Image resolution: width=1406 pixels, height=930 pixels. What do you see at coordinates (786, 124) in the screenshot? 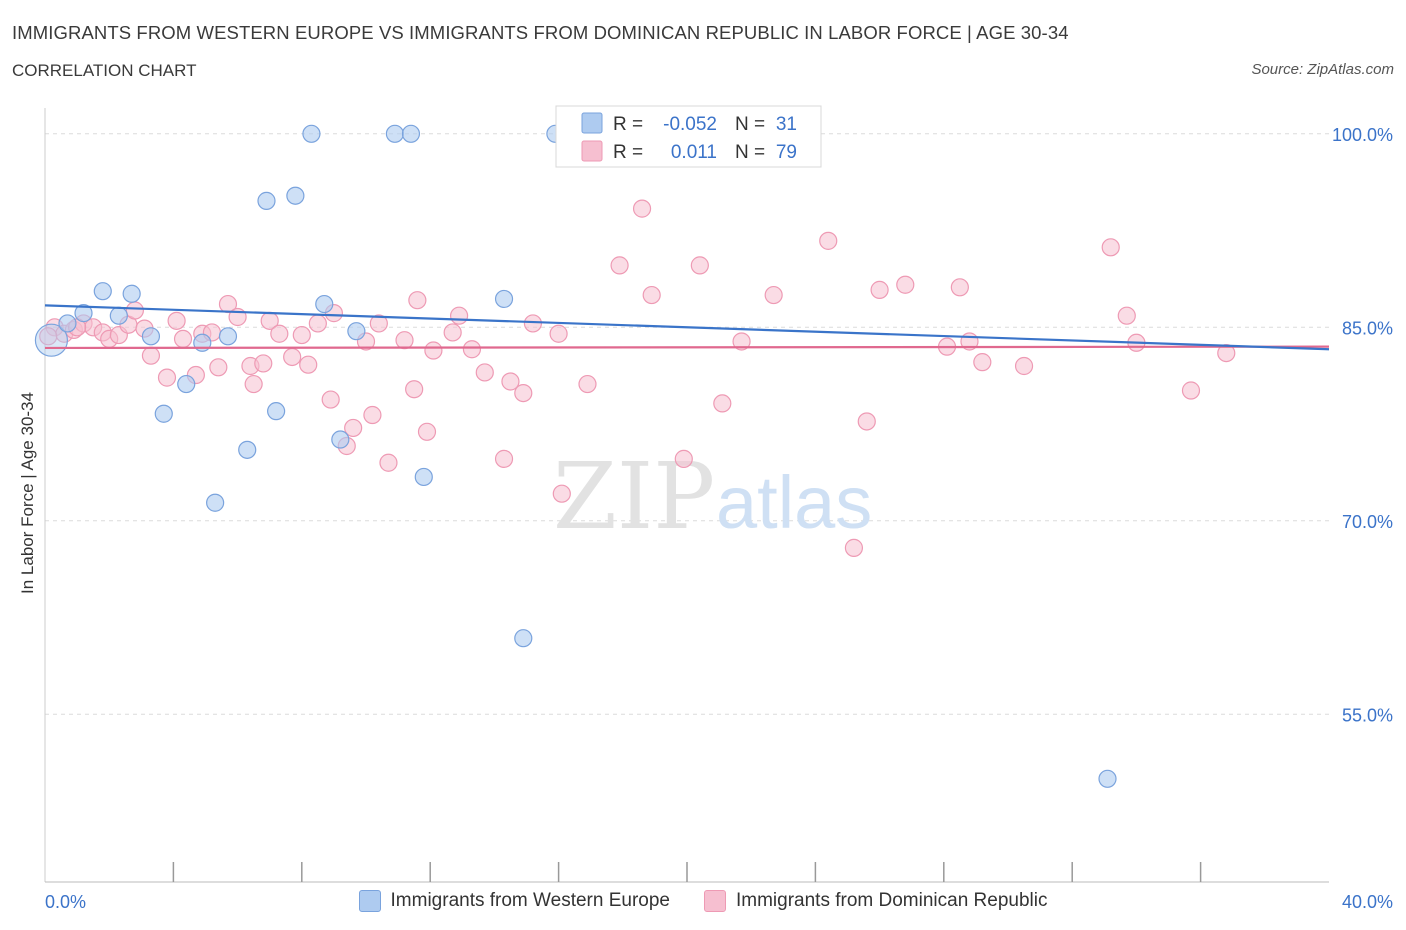
I see `legend-blue-n-value: 31` at bounding box center [786, 124].